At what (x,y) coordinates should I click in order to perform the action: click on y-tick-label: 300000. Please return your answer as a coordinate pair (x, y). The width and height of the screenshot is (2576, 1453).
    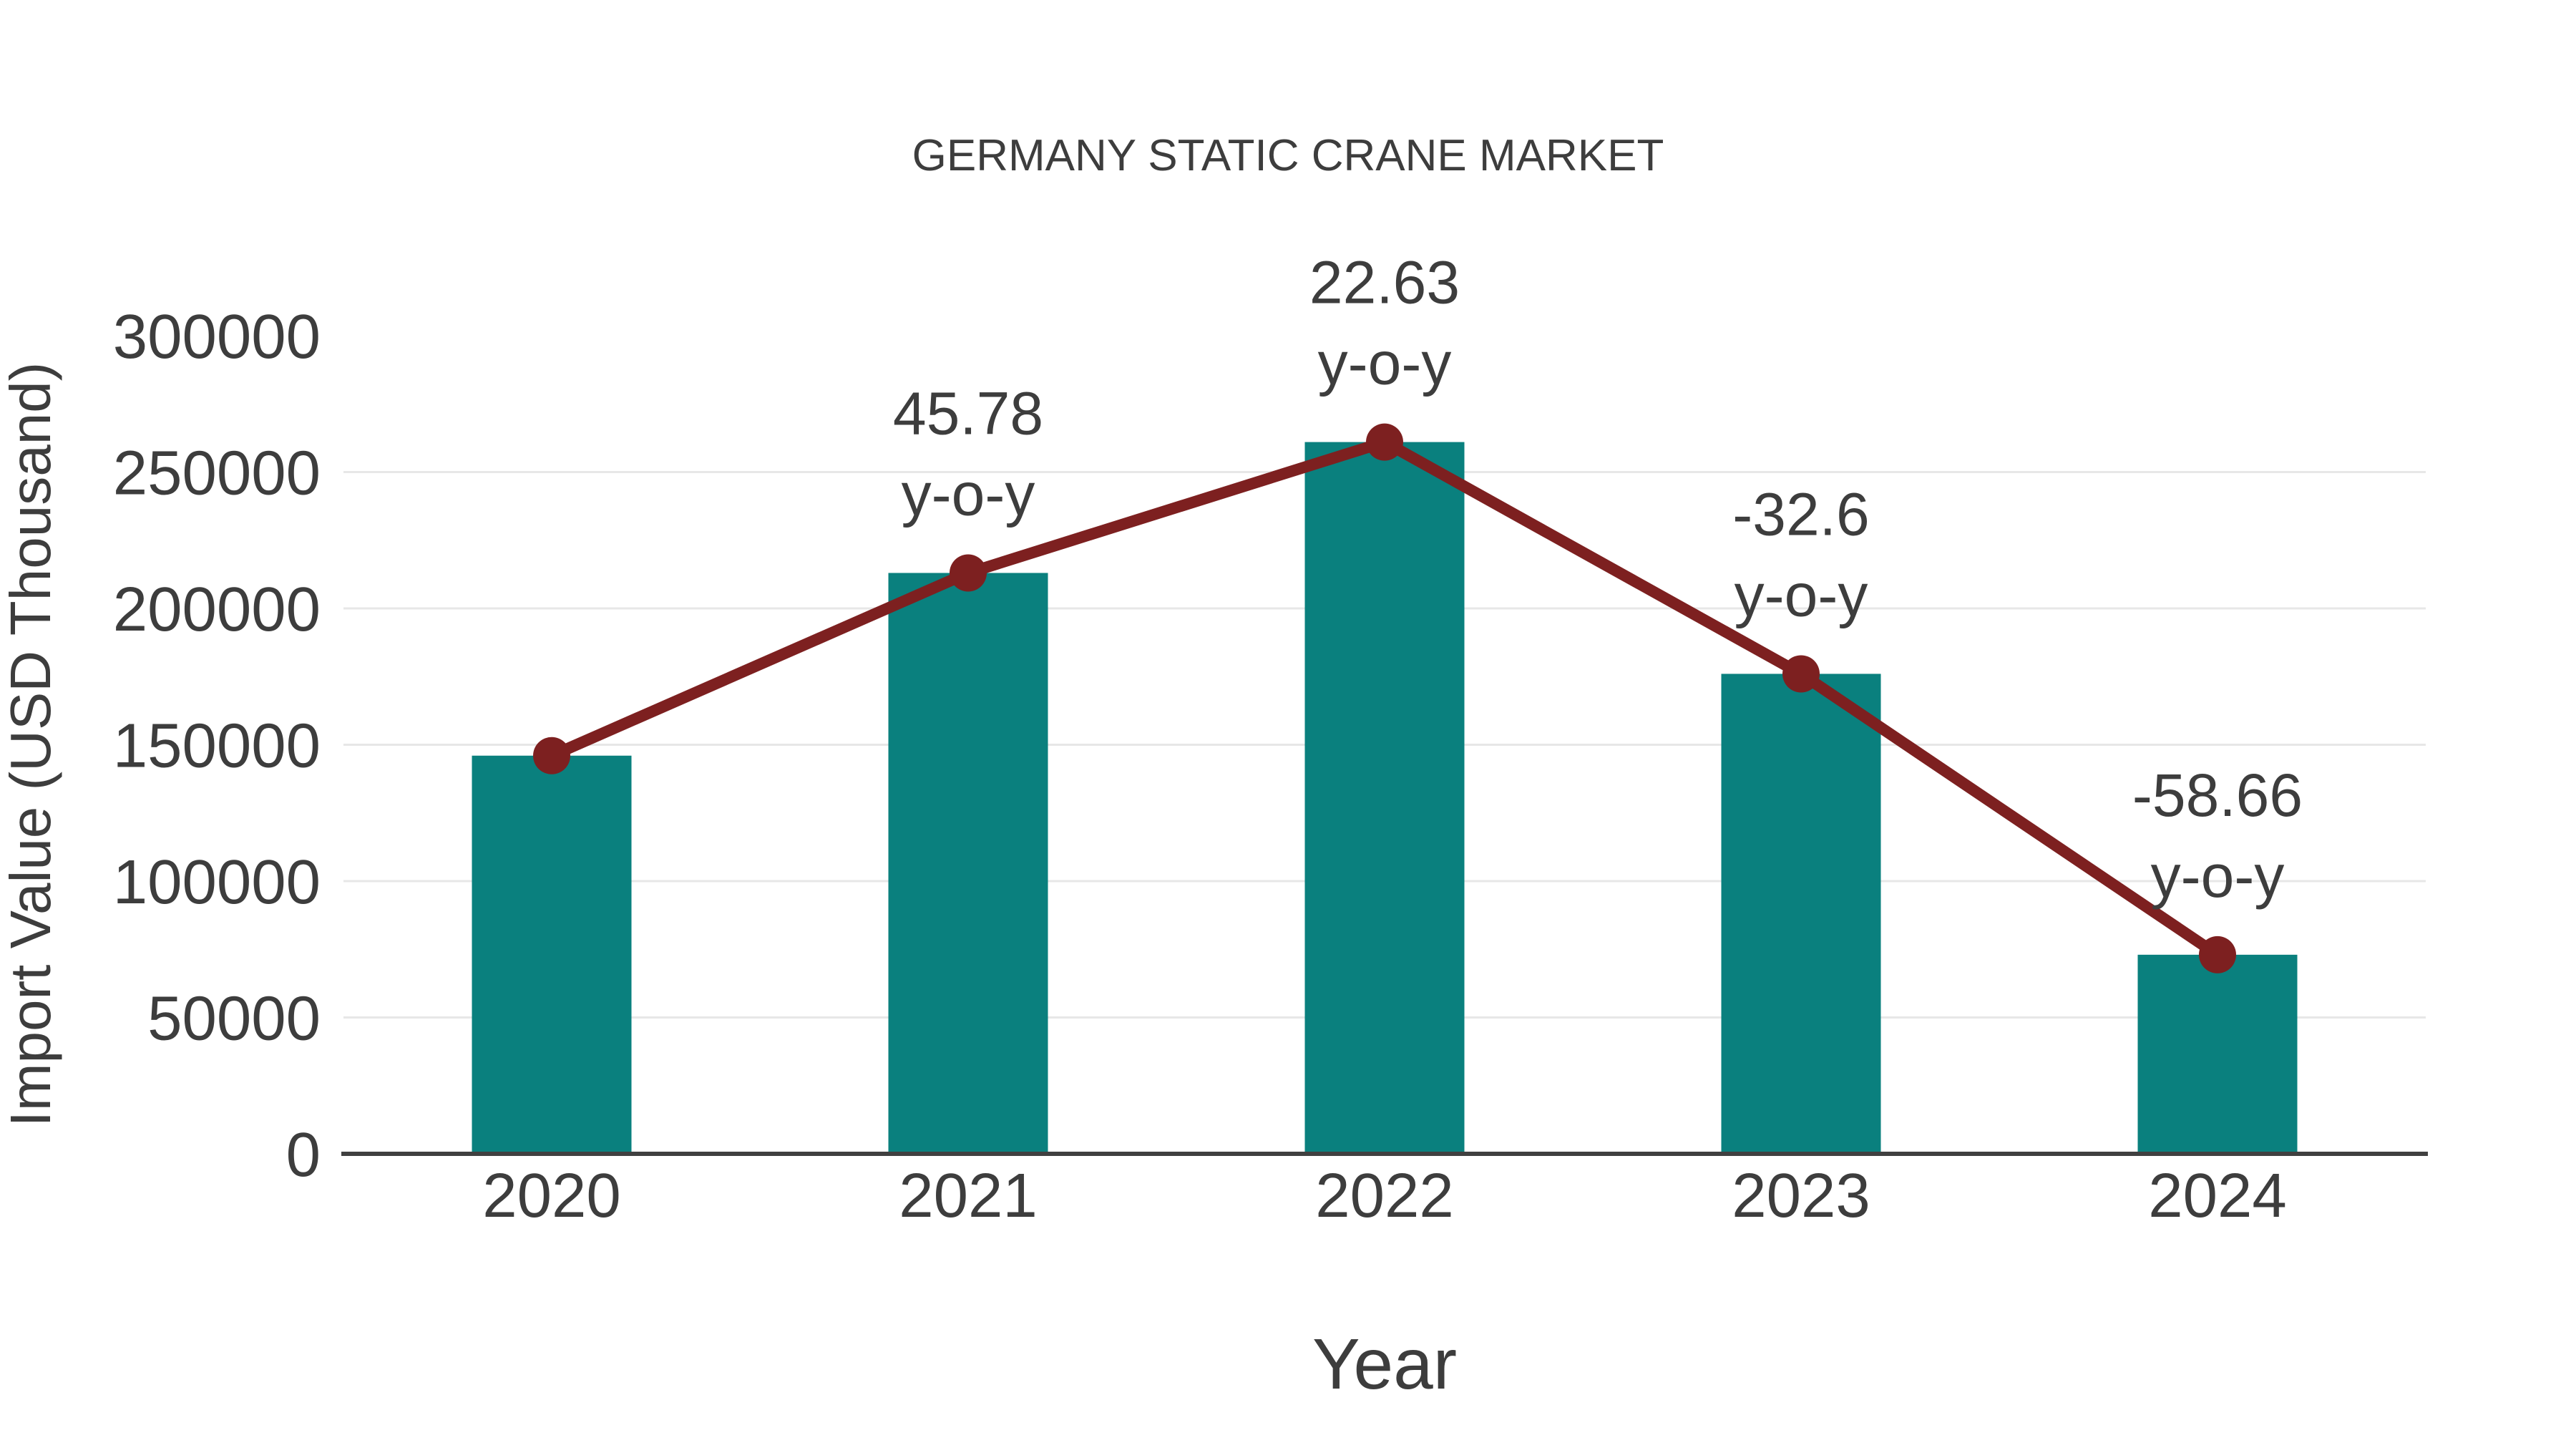
    Looking at the image, I should click on (217, 336).